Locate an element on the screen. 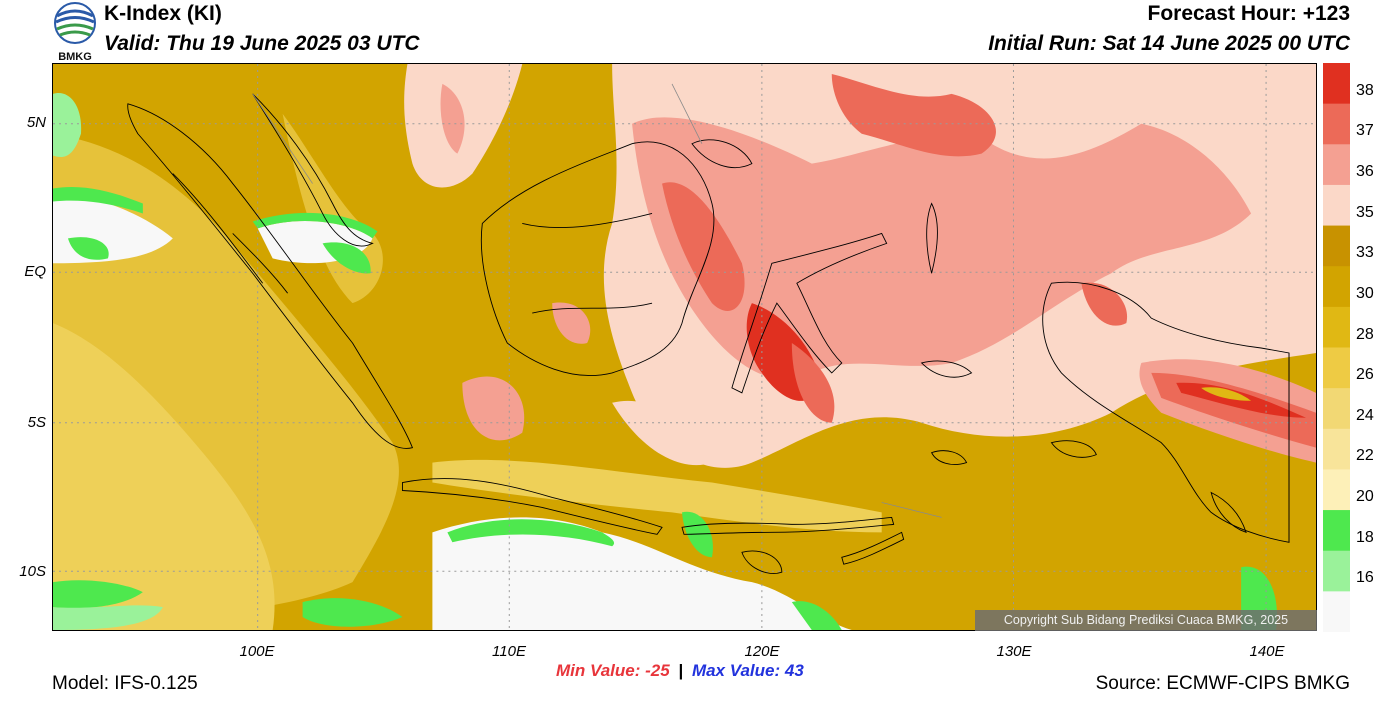 The width and height of the screenshot is (1400, 709). colorbar-label: 37 is located at coordinates (1365, 131).